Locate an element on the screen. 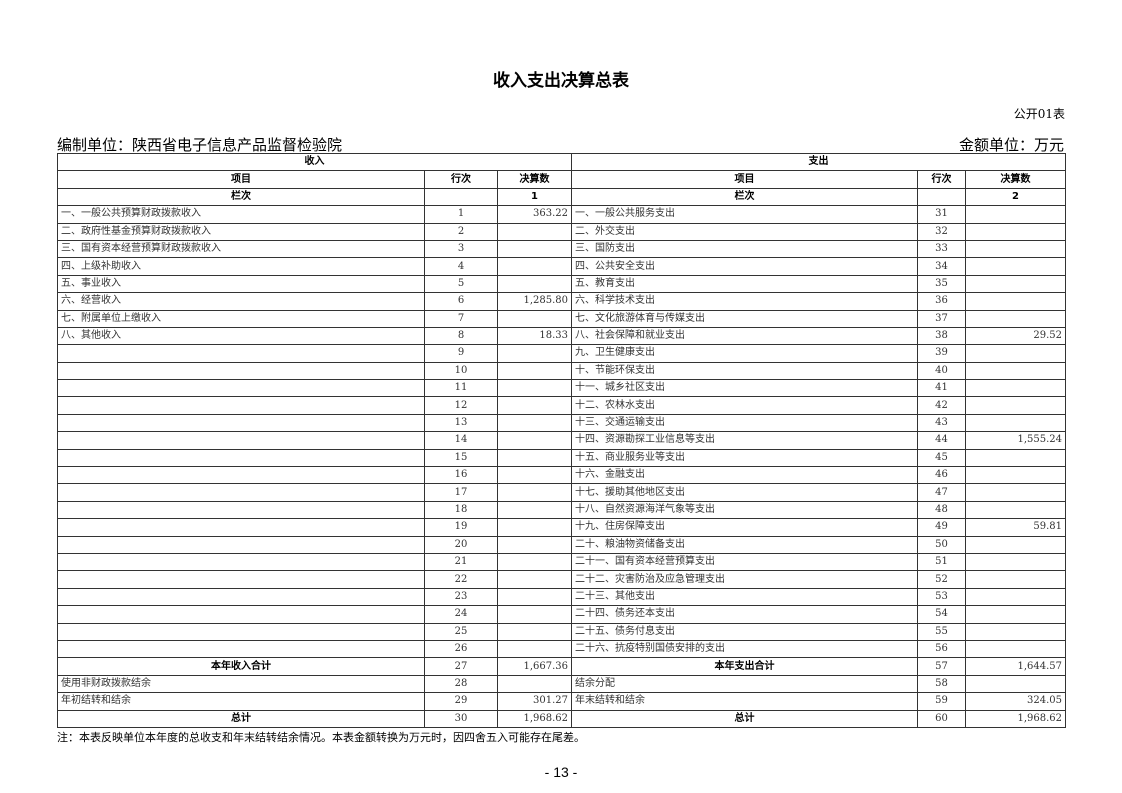  amount-unit: 金额单位：万元 is located at coordinates (1011, 145).